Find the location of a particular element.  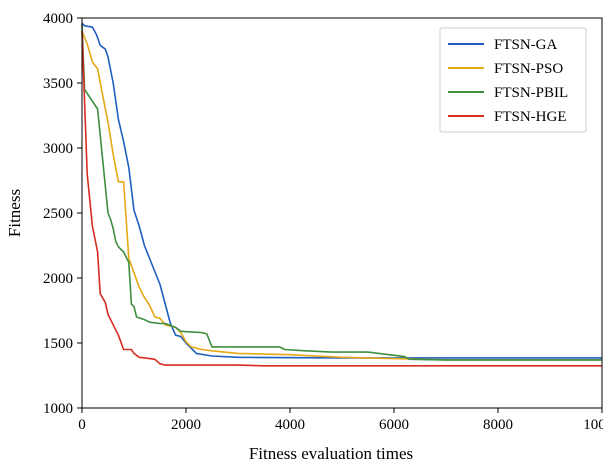

legend-label-ftsn-pbil: FTSN-PBIL is located at coordinates (531, 93).